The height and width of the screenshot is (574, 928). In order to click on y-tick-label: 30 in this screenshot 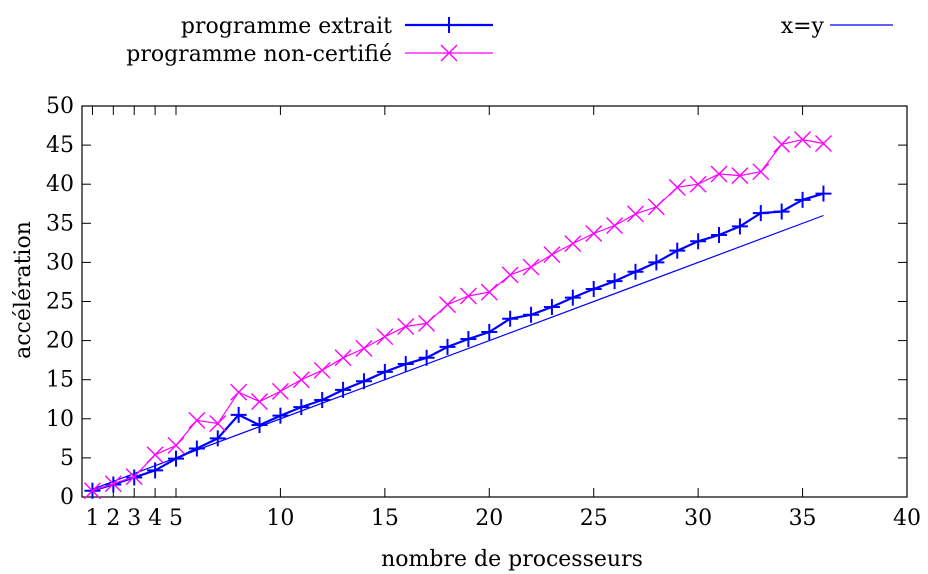, I will do `click(60, 262)`.